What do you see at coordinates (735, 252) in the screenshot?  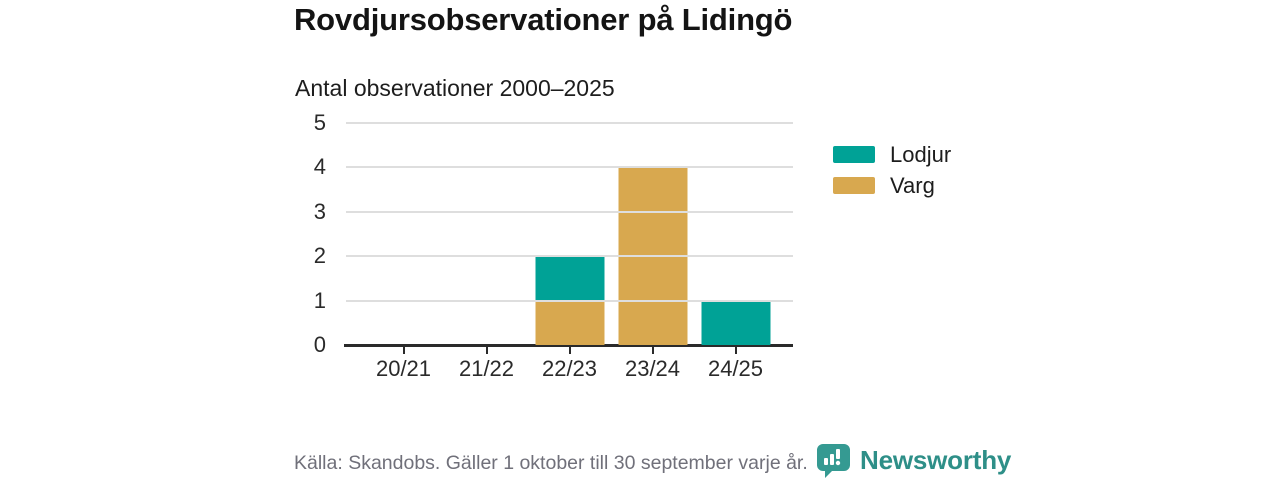 I see `bar-band: 24/25` at bounding box center [735, 252].